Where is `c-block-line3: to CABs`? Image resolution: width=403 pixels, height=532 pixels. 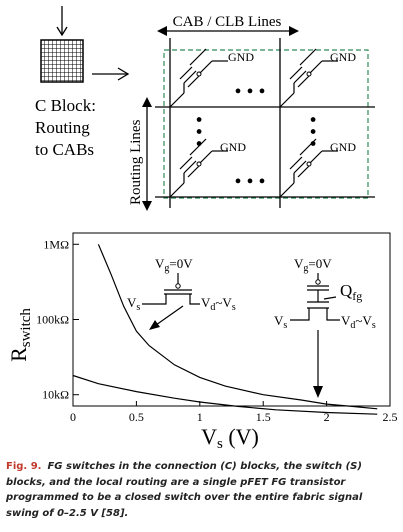 c-block-line3: to CABs is located at coordinates (64, 149).